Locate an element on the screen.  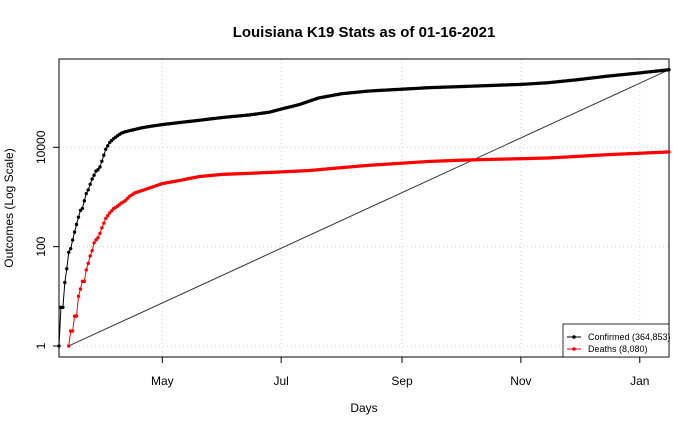
legend-confirmed-label: Confirmed (364,853) is located at coordinates (629, 337).